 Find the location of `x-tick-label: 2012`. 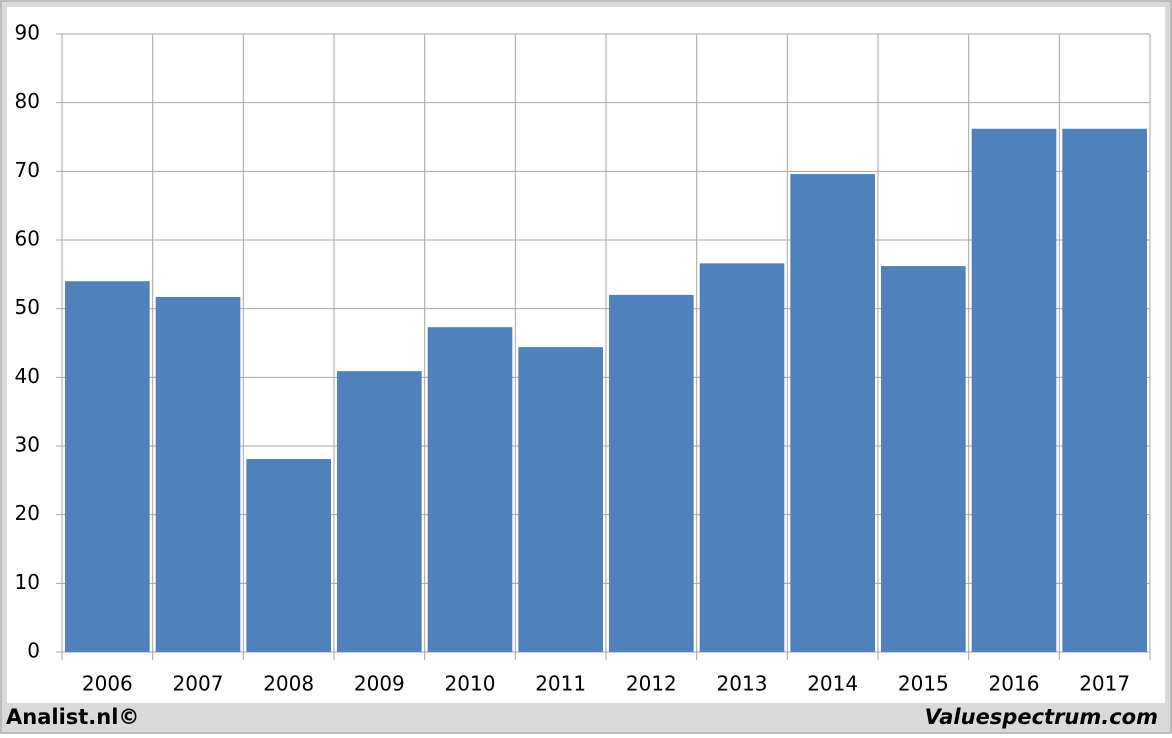

x-tick-label: 2012 is located at coordinates (651, 684).